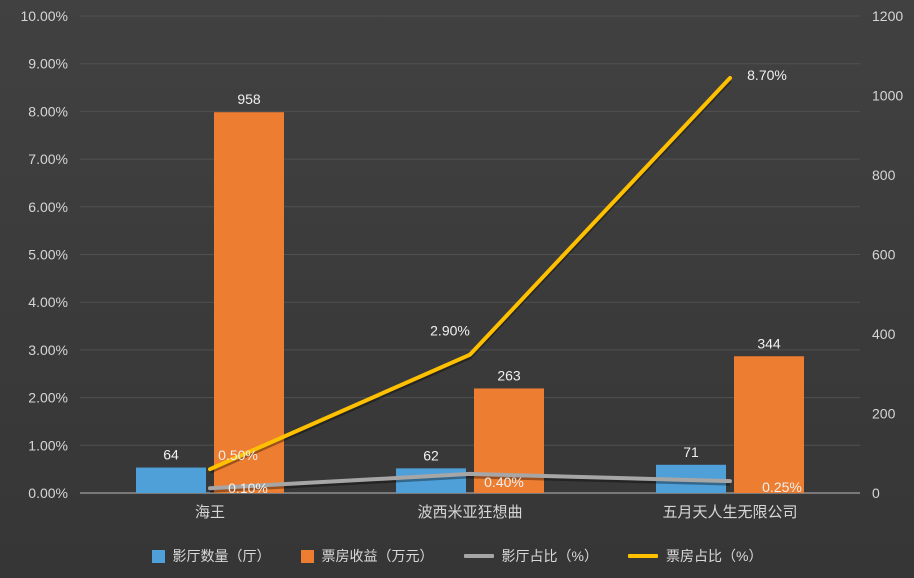  Describe the element at coordinates (884, 175) in the screenshot. I see `right-axis-tick: 800` at that location.